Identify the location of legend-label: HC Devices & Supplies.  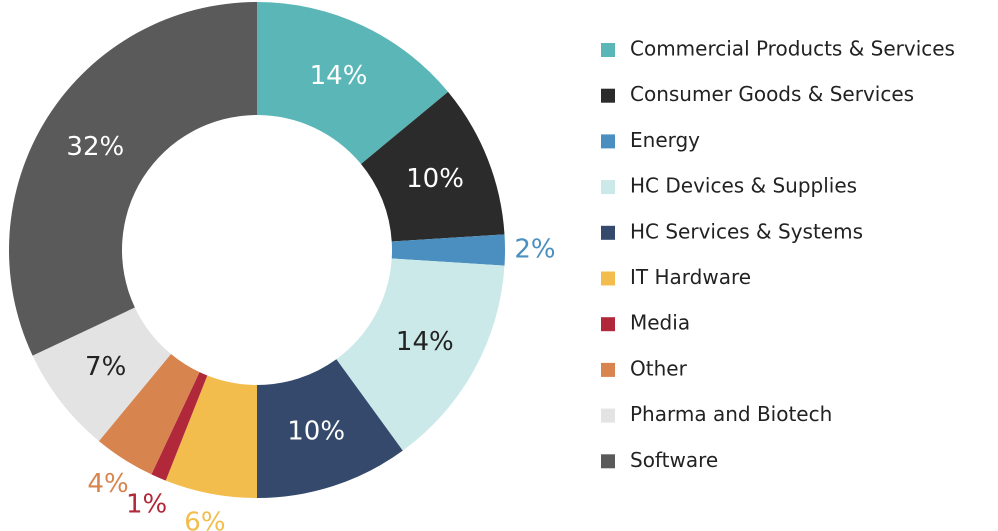
(743, 186).